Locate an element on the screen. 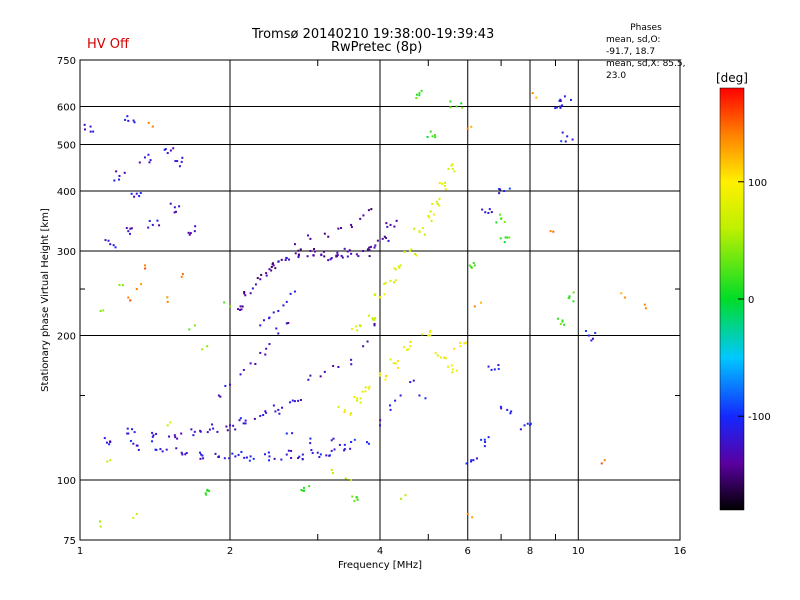  y-tick-label: 400 is located at coordinates (66, 192).